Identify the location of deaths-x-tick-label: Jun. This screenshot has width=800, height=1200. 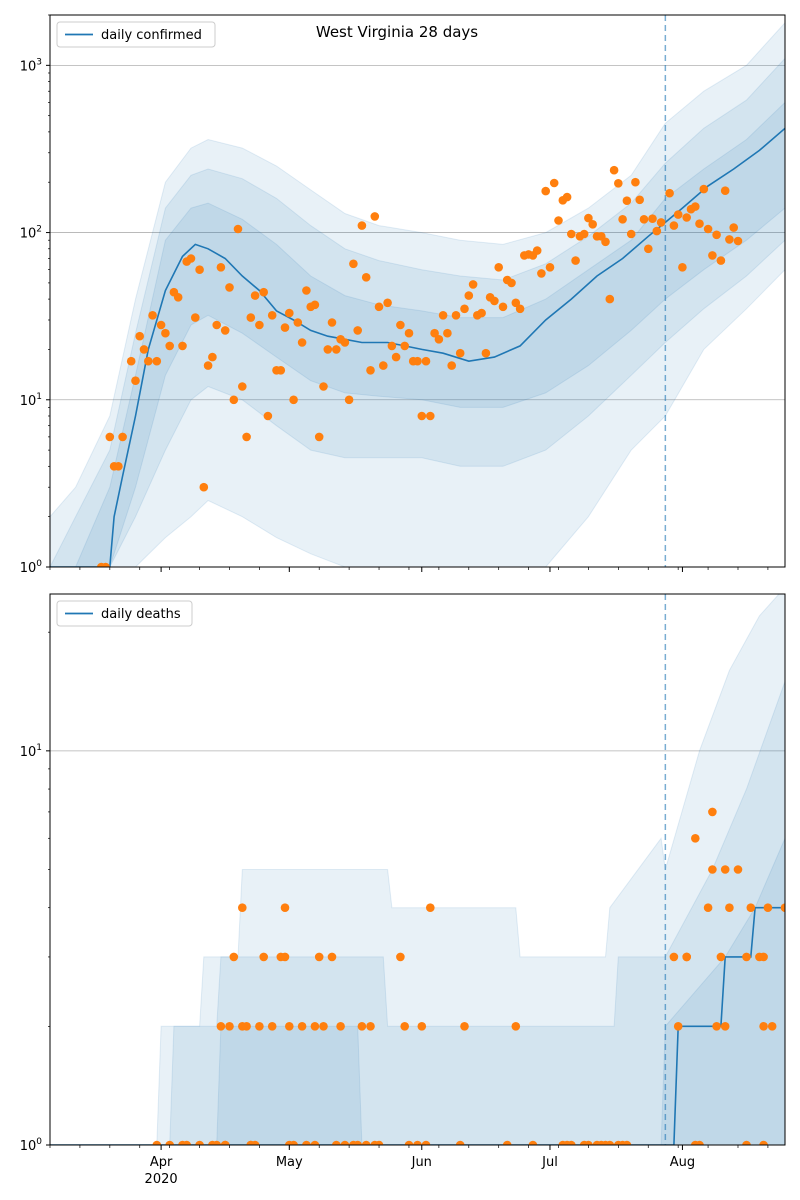
(421, 1162).